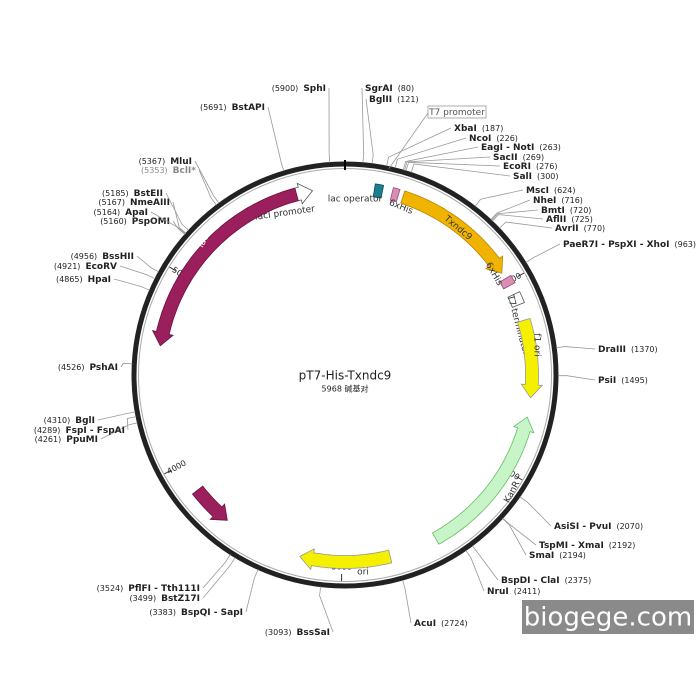 This screenshot has width=700, height=700. Describe the element at coordinates (345, 376) in the screenshot. I see `plasmid-name: pT7-His-Txndc9` at that location.